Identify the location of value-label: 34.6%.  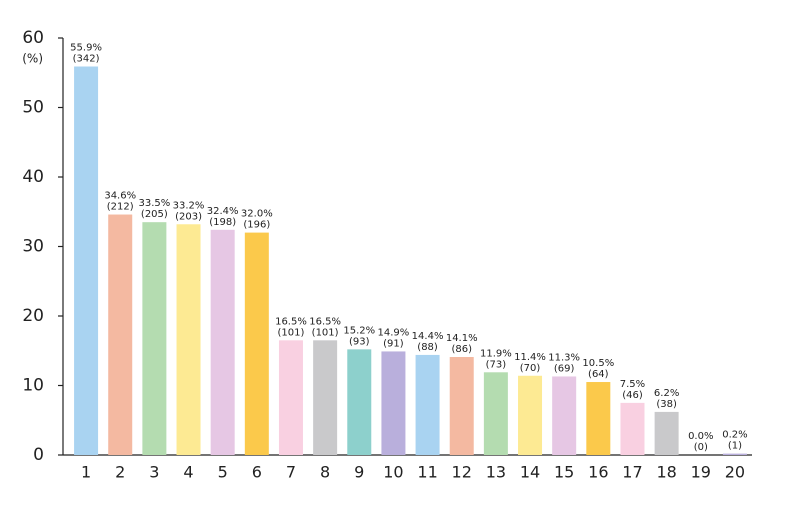
(120, 196).